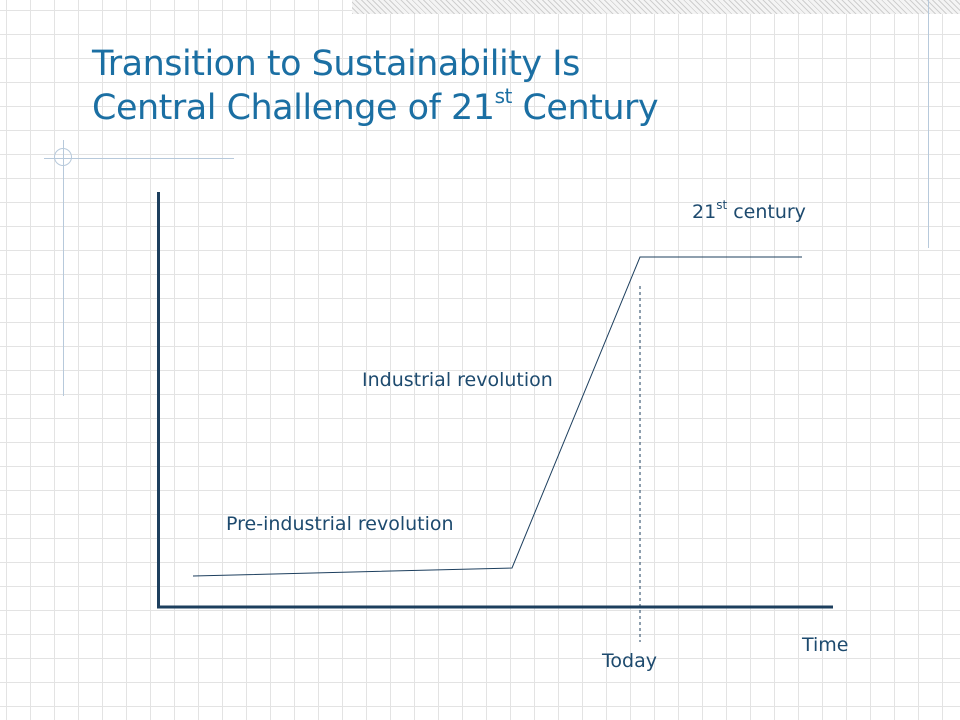 This screenshot has height=720, width=960. I want to click on century-superscript: st, so click(722, 205).